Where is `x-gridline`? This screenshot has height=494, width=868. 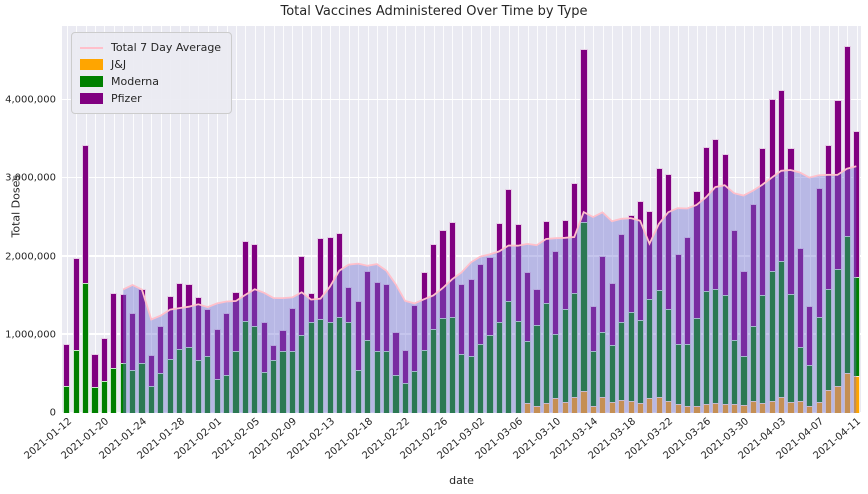 x-gridline is located at coordinates (114, 219).